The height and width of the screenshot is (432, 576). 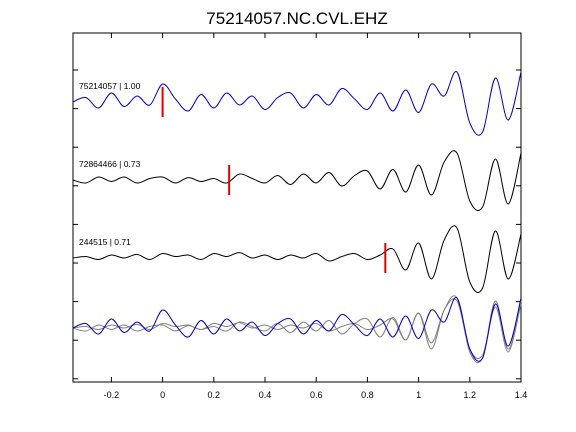 What do you see at coordinates (418, 395) in the screenshot?
I see `x-tick-label: 1` at bounding box center [418, 395].